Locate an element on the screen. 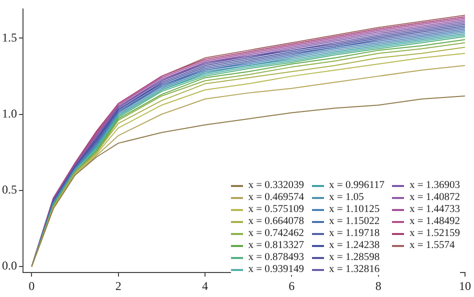  legend-label: x = 1.40872 is located at coordinates (434, 197).